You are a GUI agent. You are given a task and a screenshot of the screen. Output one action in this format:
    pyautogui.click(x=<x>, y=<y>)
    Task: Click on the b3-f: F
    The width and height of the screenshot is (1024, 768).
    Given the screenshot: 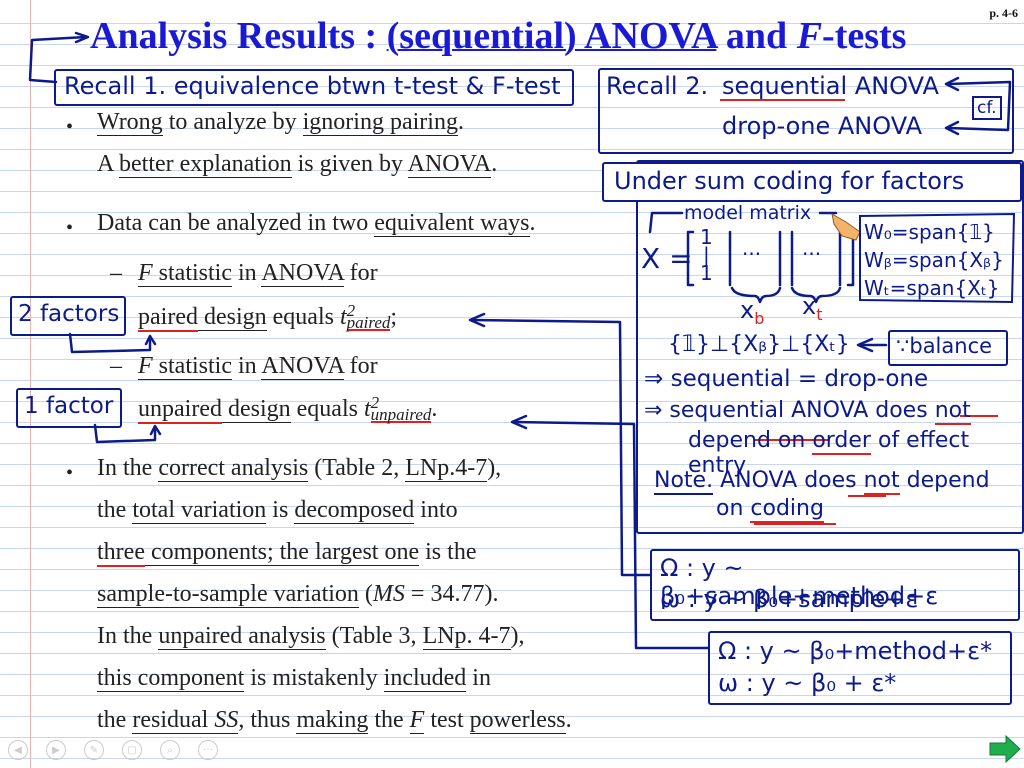 What is the action you would take?
    pyautogui.click(x=417, y=720)
    